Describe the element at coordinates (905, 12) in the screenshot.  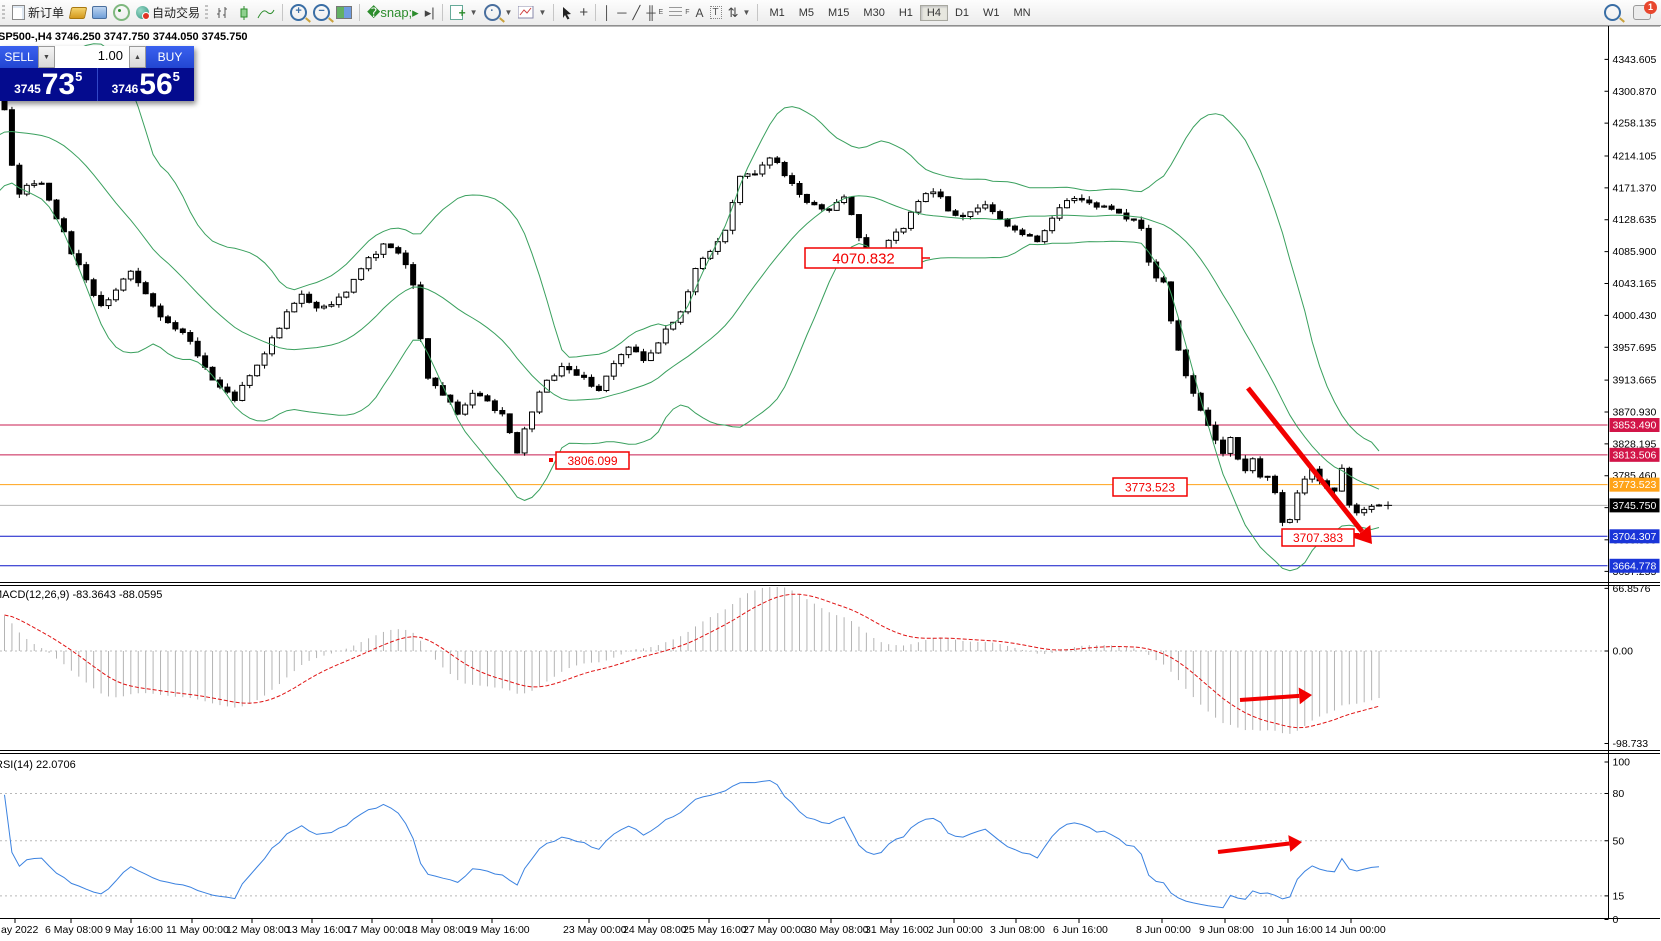
I see `timeframe-button-h1: H1` at that location.